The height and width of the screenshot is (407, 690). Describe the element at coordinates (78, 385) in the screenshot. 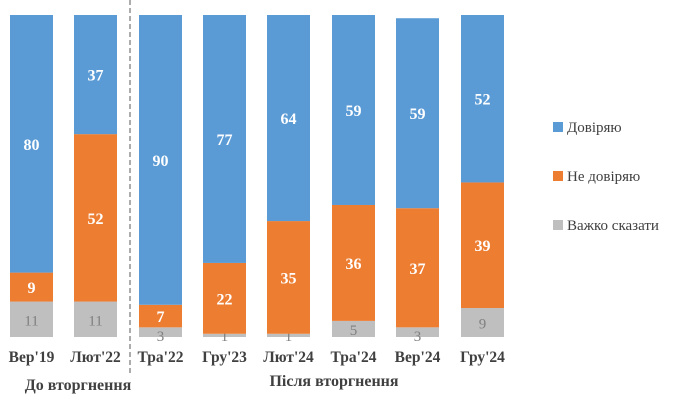

I see `group-label: До вторгнення` at that location.